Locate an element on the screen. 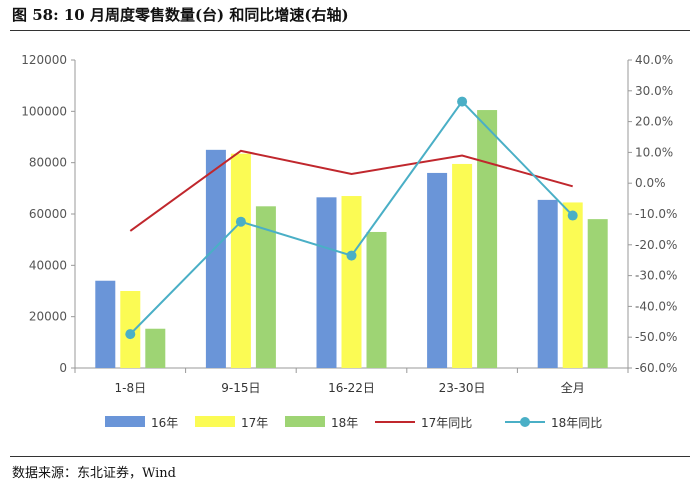 The height and width of the screenshot is (486, 700). left-axis-tick-label: 120000 is located at coordinates (44, 60).